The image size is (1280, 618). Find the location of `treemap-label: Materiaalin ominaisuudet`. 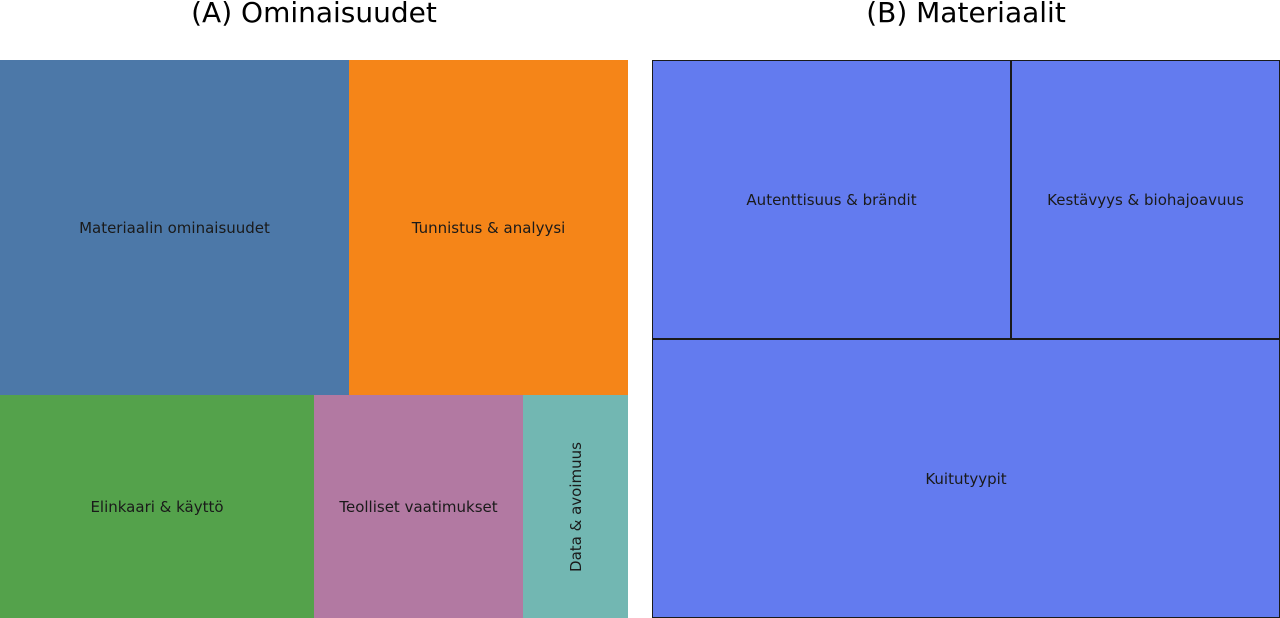

treemap-label: Materiaalin ominaisuudet is located at coordinates (174, 227).